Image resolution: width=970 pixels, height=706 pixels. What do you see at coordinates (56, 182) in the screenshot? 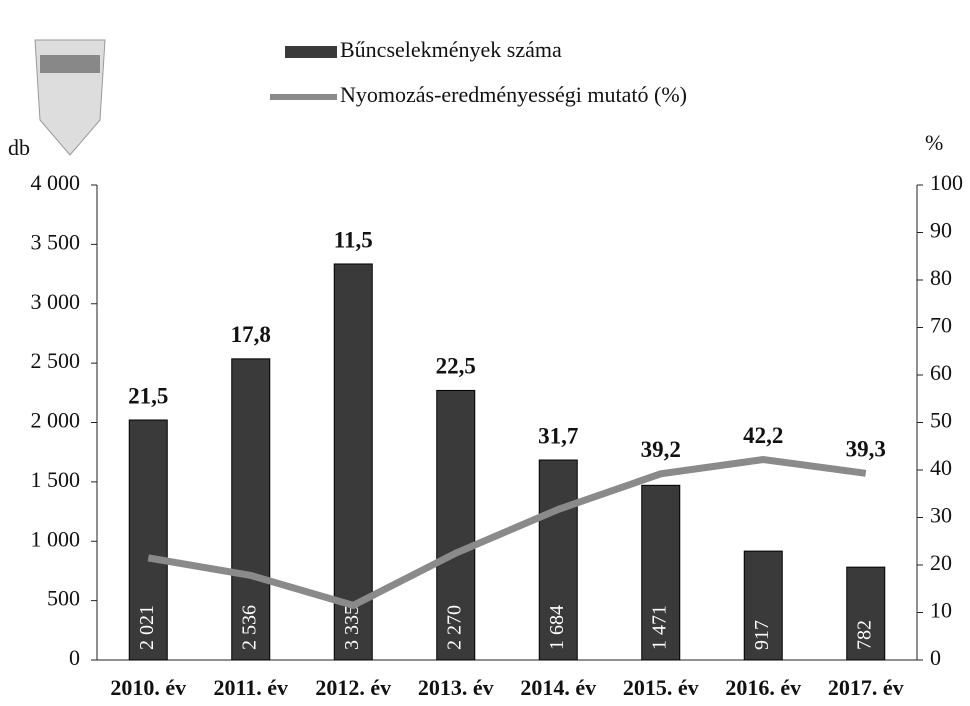
I see `y-tick-label: 4 000` at bounding box center [56, 182].